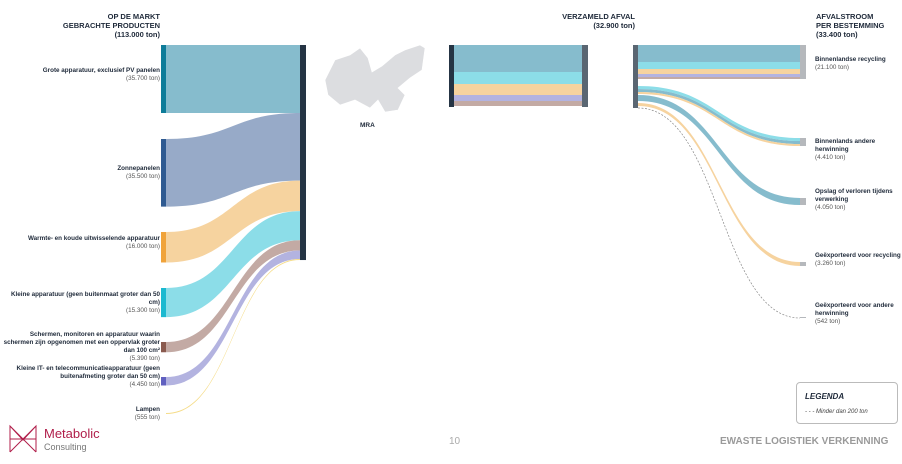 This screenshot has width=902, height=464. I want to click on header-destination: AFVALSTROOM PER BESTEMMING (33.400 ton), so click(859, 25).